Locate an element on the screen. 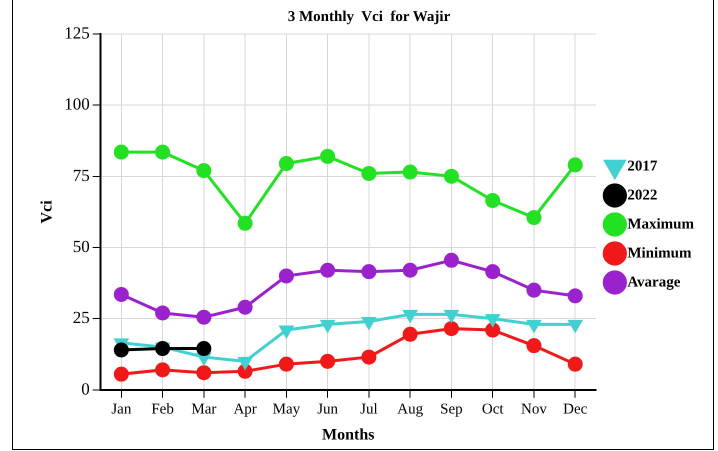 Image resolution: width=718 pixels, height=451 pixels. x-axis-title: Months is located at coordinates (348, 435).